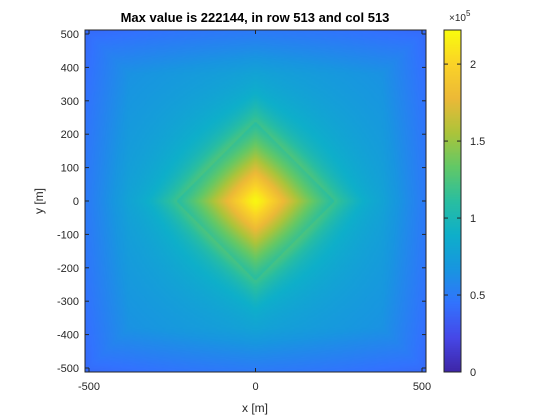 This screenshot has height=420, width=560. Describe the element at coordinates (39, 201) in the screenshot. I see `y-axis-label: y [m]` at that location.